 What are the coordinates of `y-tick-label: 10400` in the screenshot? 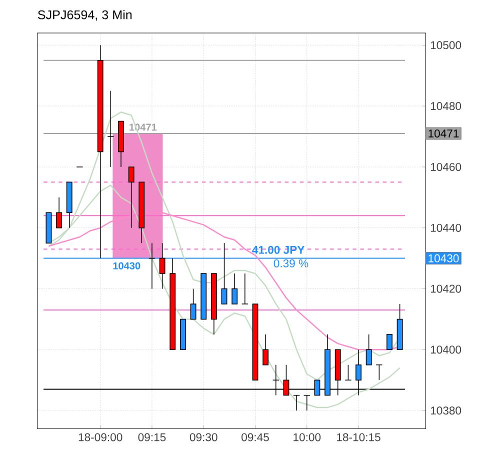 It's located at (446, 350).